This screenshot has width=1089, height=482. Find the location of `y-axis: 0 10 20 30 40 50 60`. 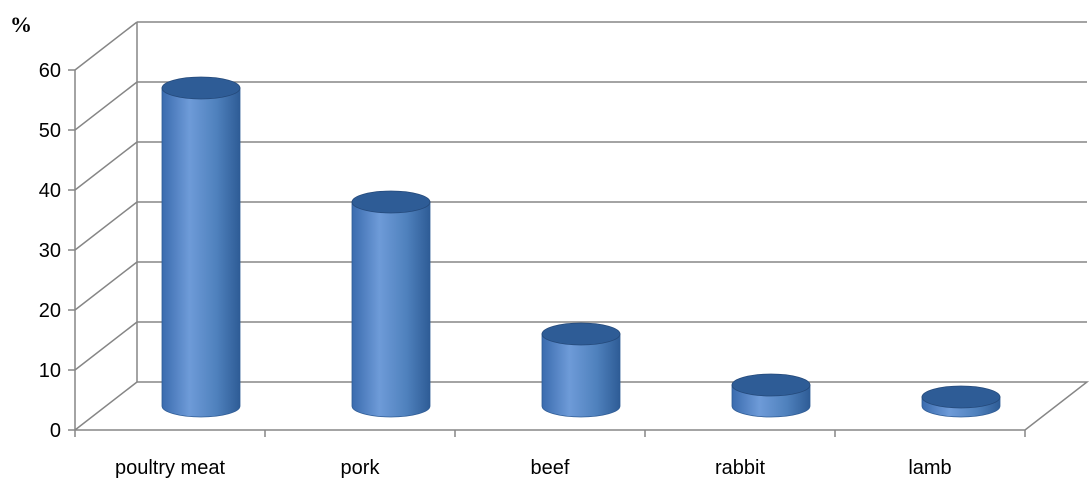

y-axis: 0 10 20 30 40 50 60 is located at coordinates (57, 251).